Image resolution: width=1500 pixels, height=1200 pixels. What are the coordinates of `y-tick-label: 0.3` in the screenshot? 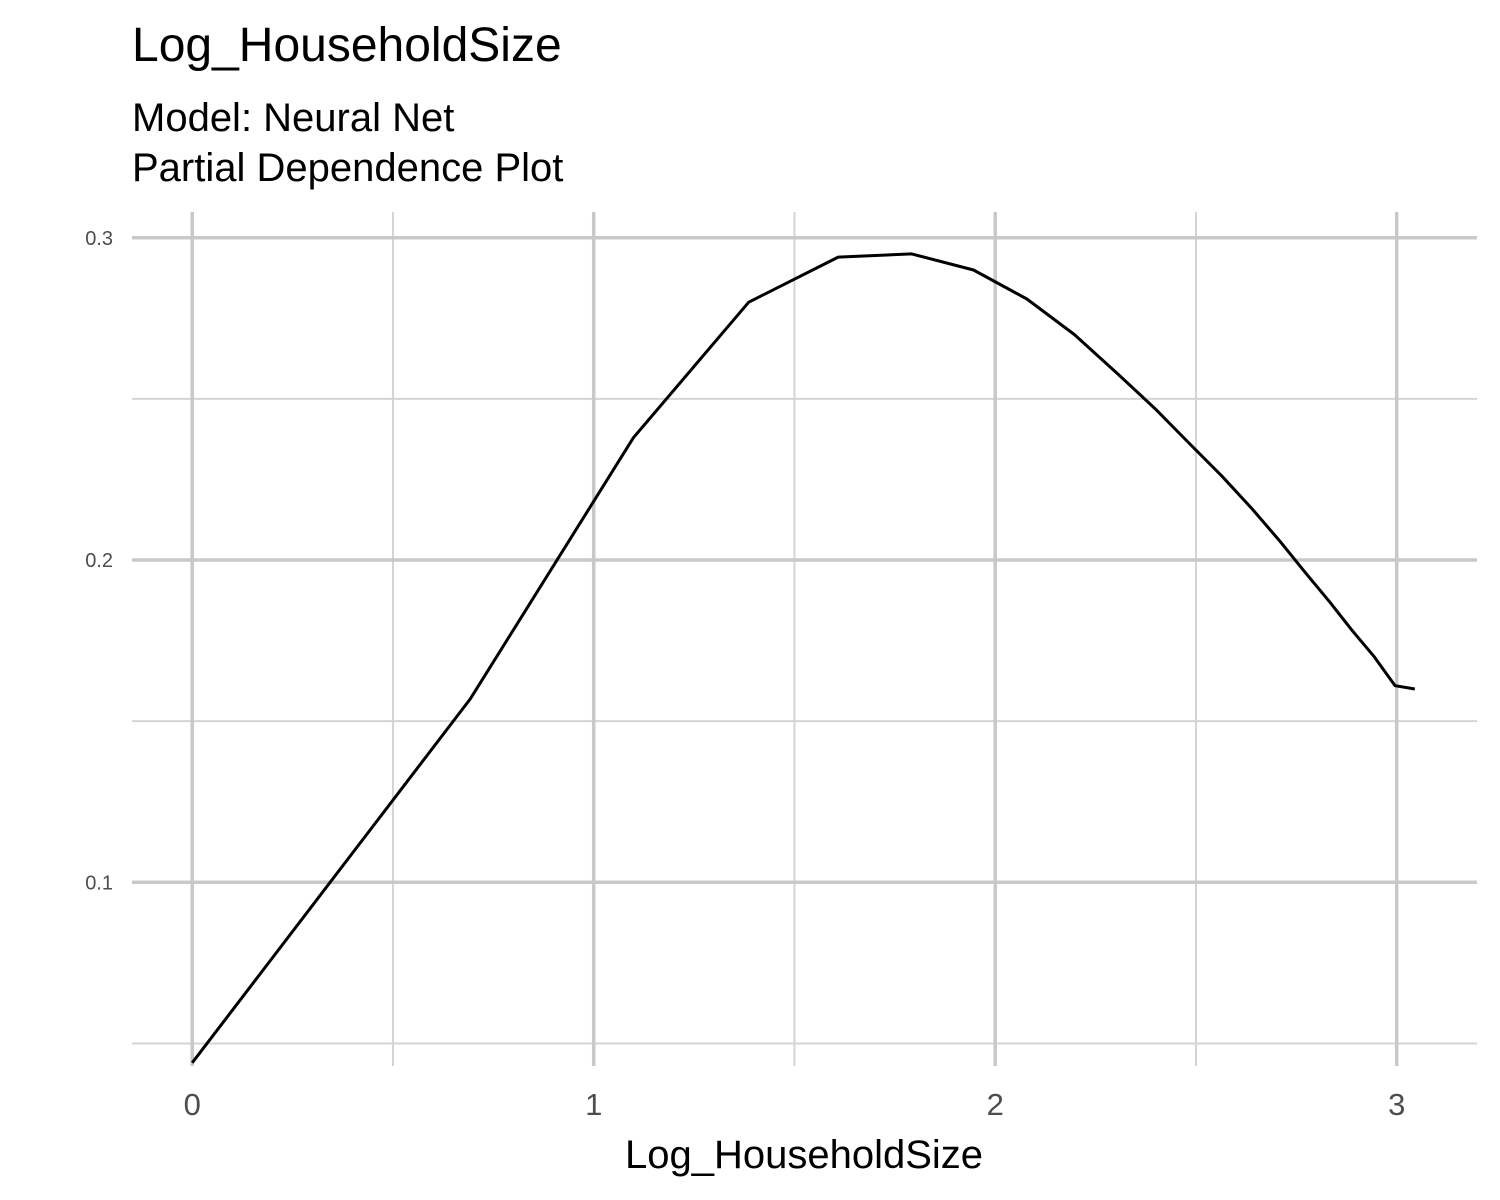 It's located at (99, 239).